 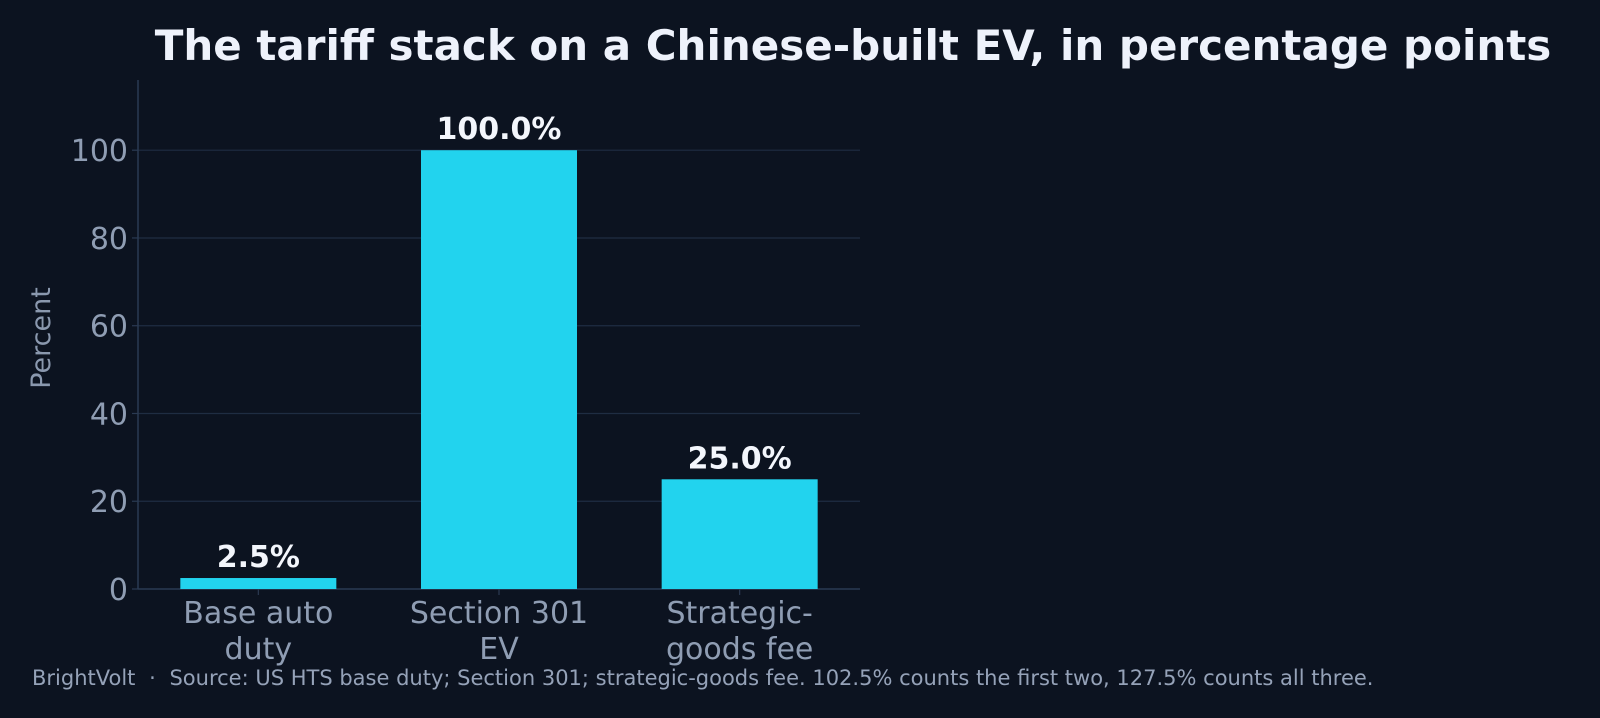 What do you see at coordinates (258, 557) in the screenshot?
I see `data-label: 2.5%` at bounding box center [258, 557].